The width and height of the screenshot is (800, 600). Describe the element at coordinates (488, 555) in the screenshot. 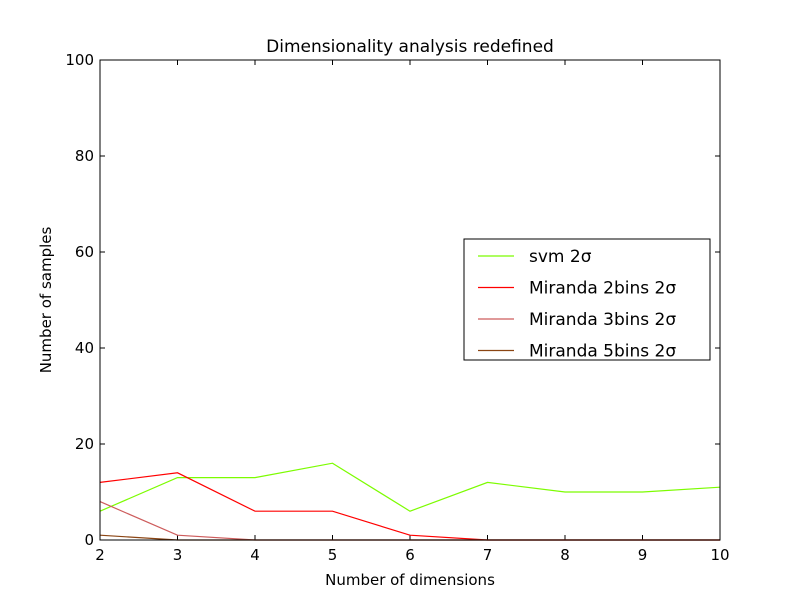

I see `x-tick-label: 7` at that location.